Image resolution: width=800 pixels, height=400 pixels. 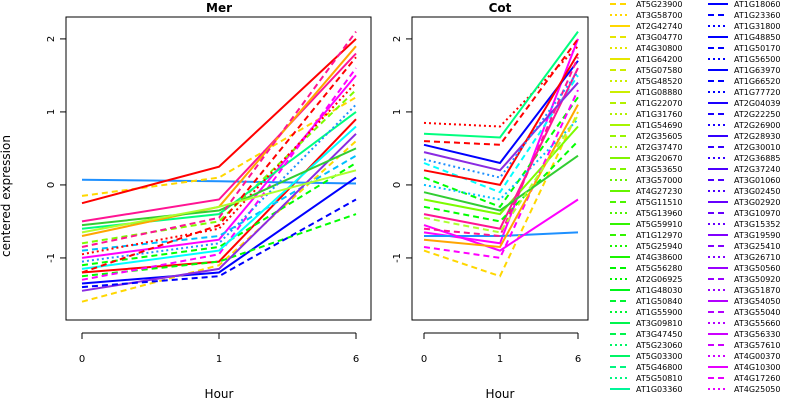 What do you see at coordinates (659, 26) in the screenshot?
I see `legend-label: AT2G42740` at bounding box center [659, 26].